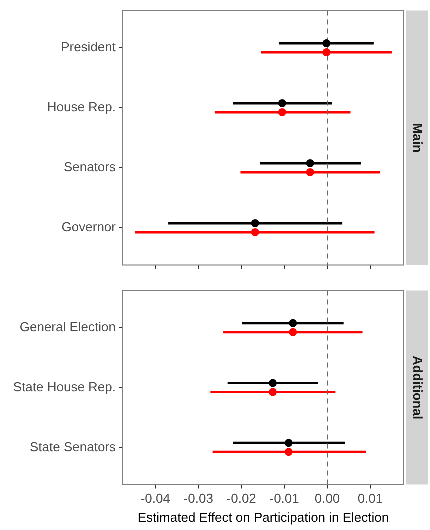 The image size is (430, 530). Describe the element at coordinates (68, 327) in the screenshot. I see `y-tick-label: General Election` at that location.